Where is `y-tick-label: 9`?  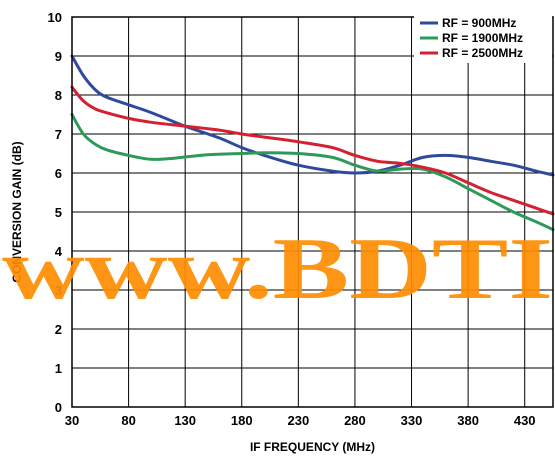
y-tick-label: 9 is located at coordinates (58, 56).